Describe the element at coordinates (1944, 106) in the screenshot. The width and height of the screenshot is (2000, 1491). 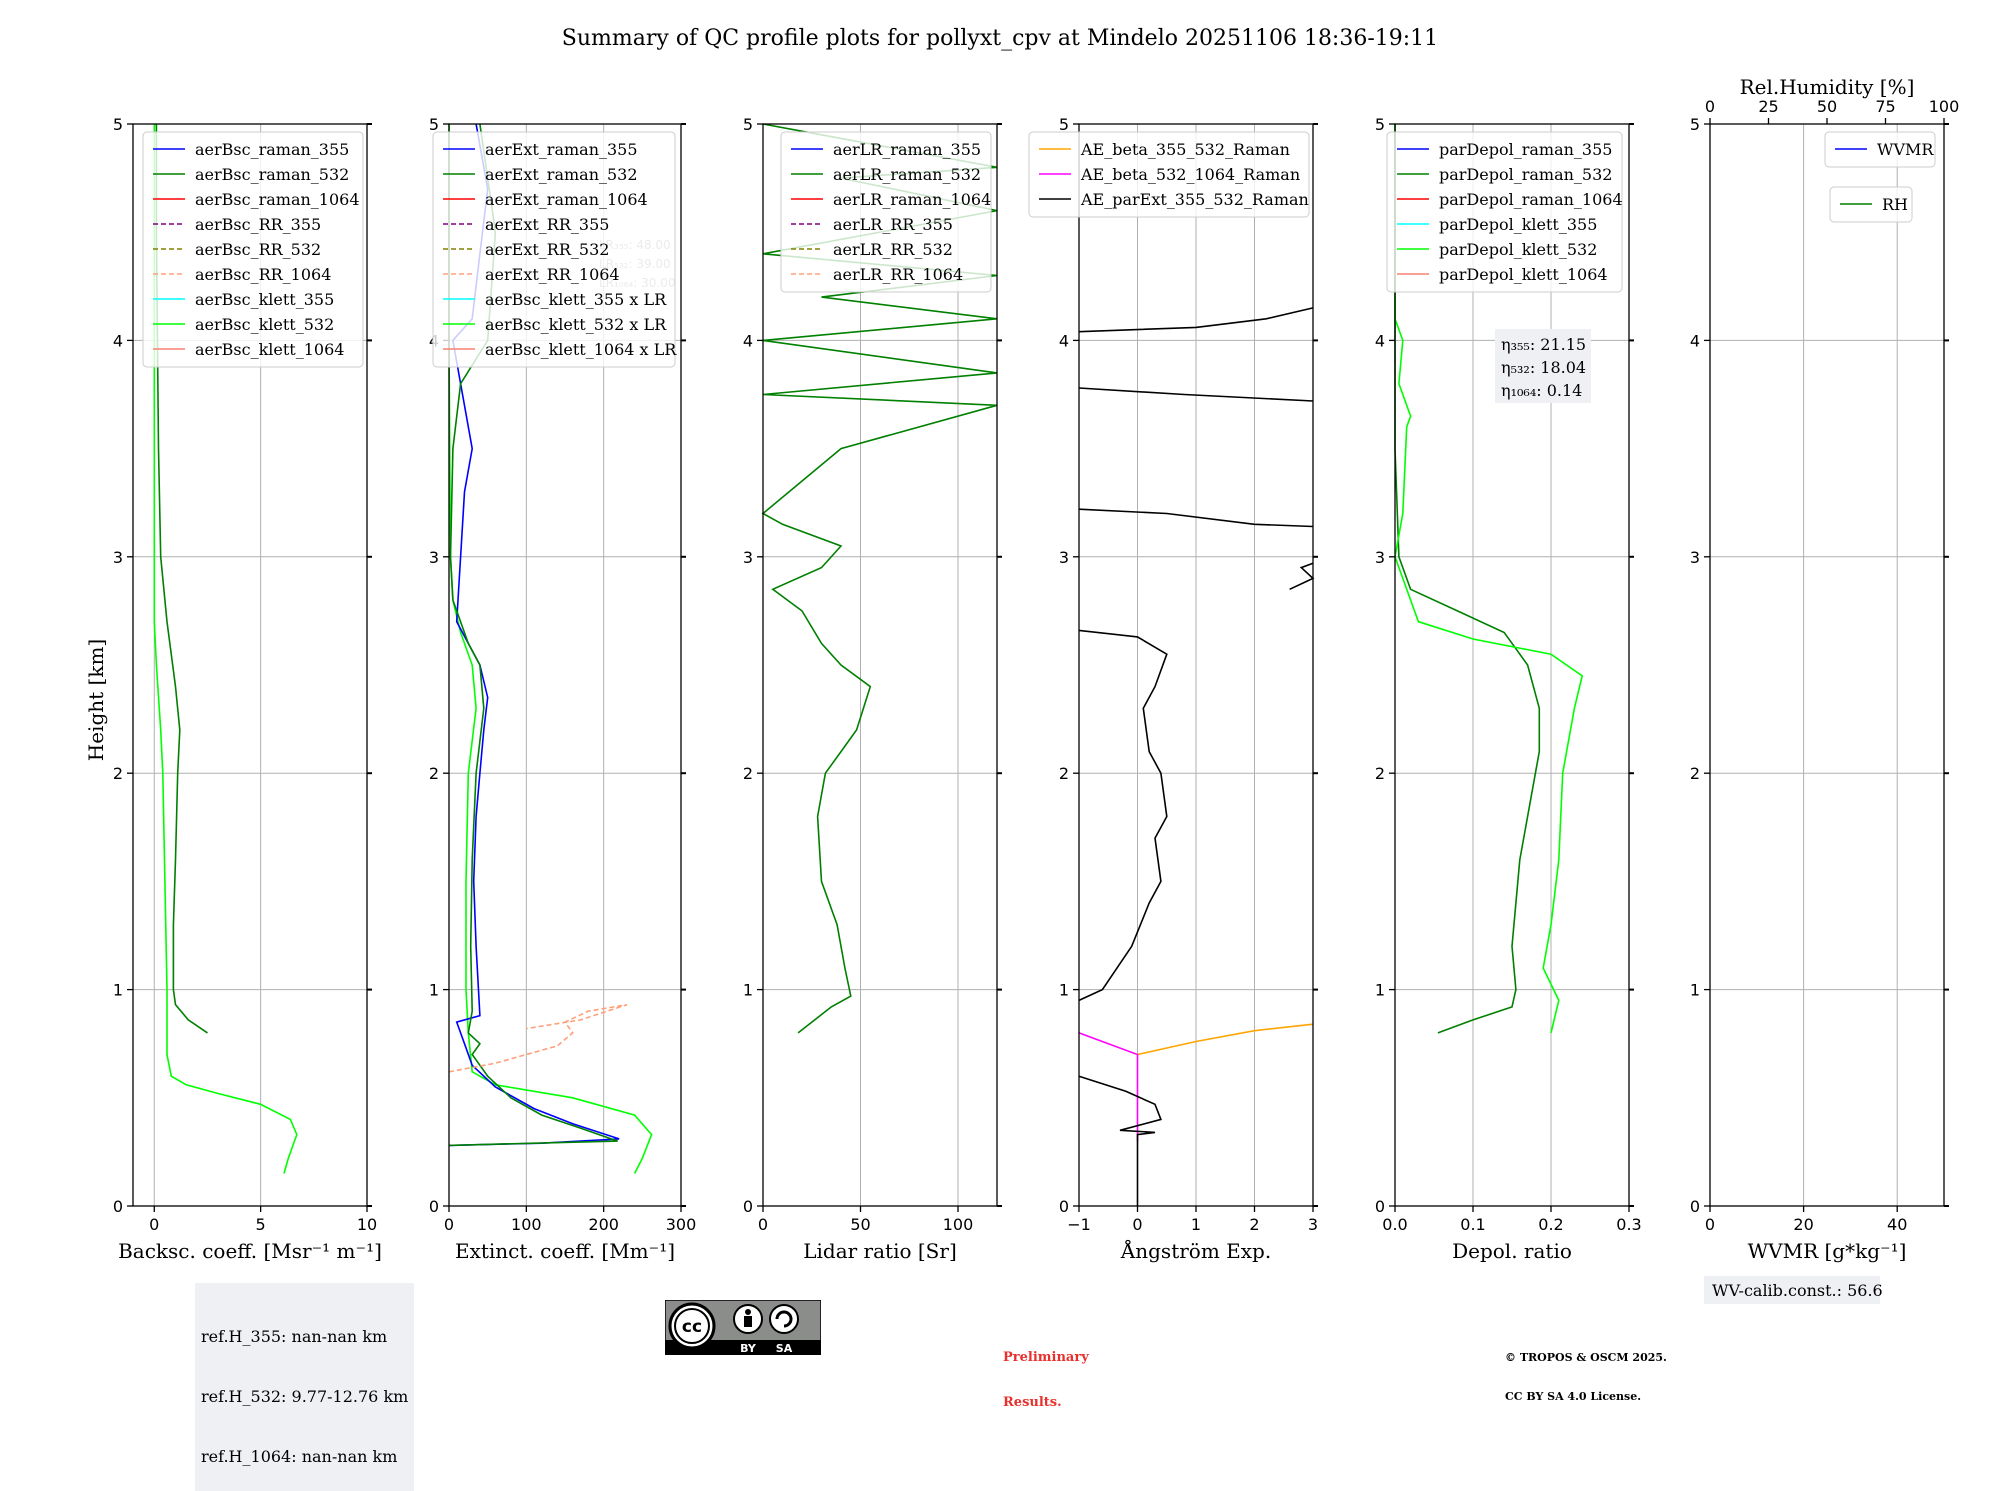
I see `top-x-tick-label-wv: 100` at that location.